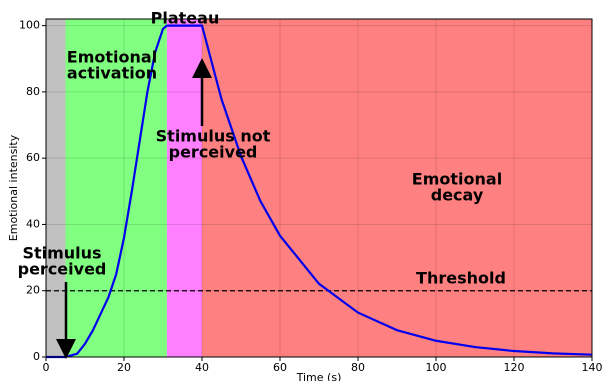  Describe the element at coordinates (592, 367) in the screenshot. I see `x-tick-label: 140` at that location.